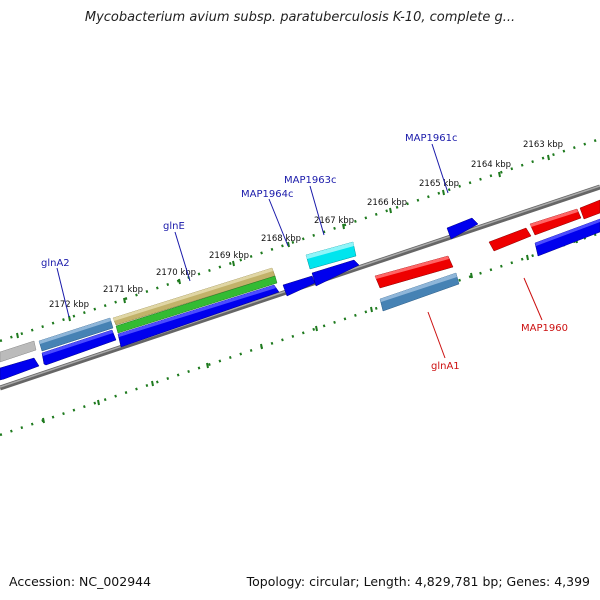 This screenshot has height=600, width=600. I want to click on tick-label-2168: 2168 kbp, so click(281, 239).